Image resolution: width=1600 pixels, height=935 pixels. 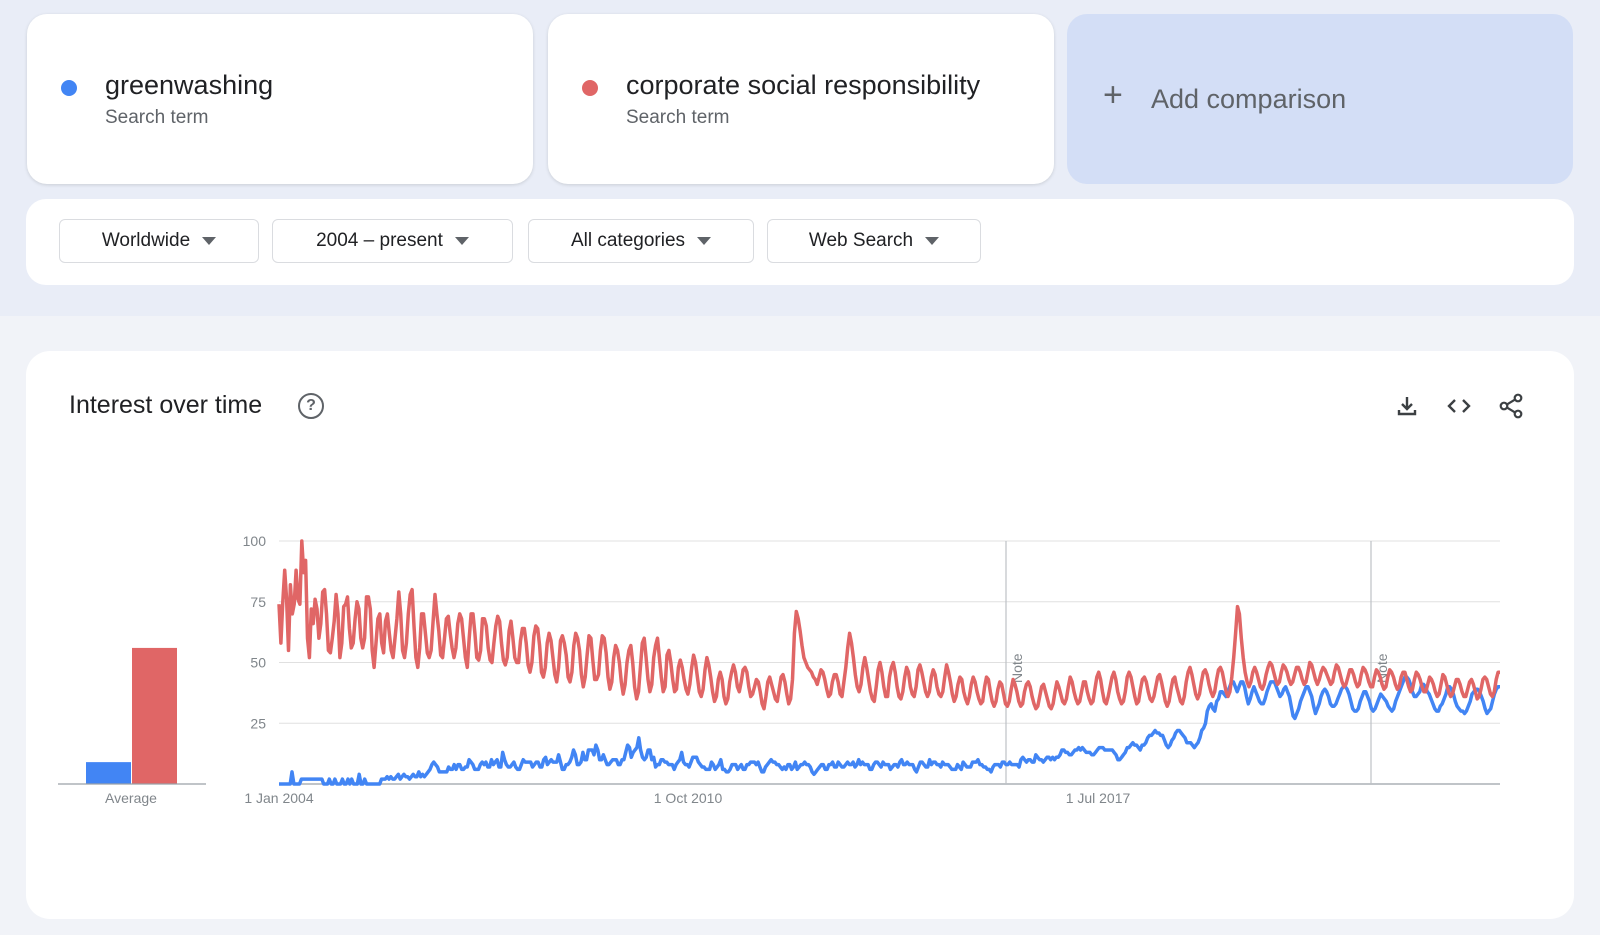 What do you see at coordinates (803, 85) in the screenshot?
I see `term-label: corporate social responsibility` at bounding box center [803, 85].